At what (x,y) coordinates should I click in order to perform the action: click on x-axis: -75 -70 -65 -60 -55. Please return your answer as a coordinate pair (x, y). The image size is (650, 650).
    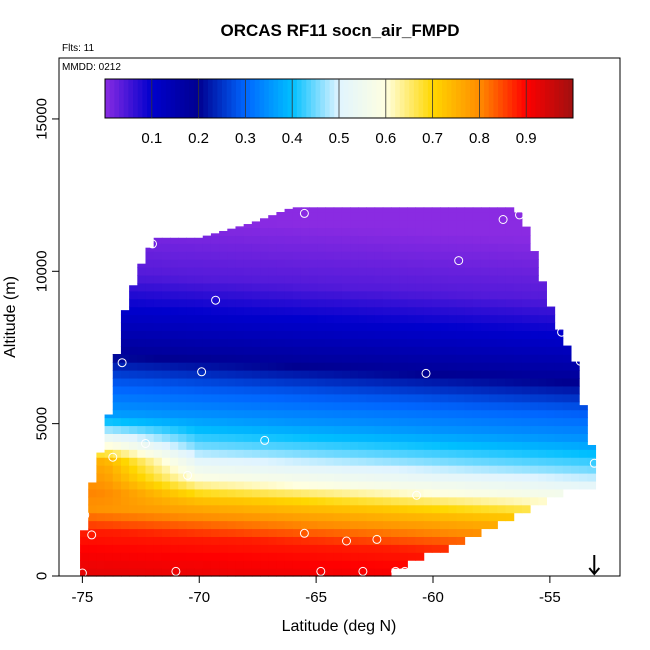
    Looking at the image, I should click on (316, 591).